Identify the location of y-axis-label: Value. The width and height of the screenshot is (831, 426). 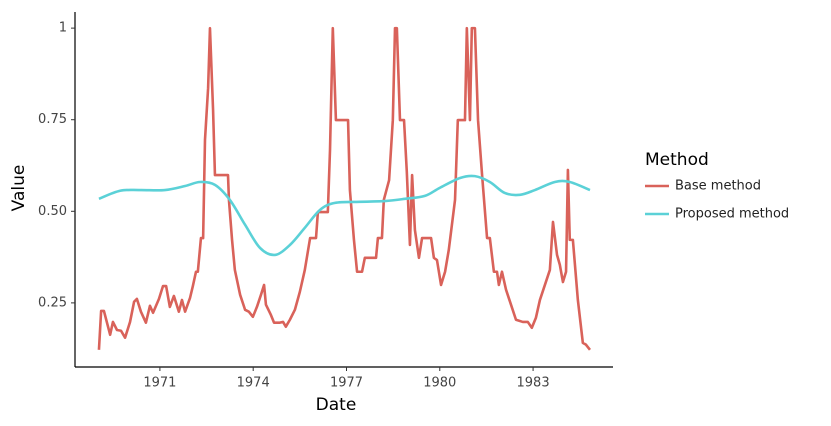
(19, 188).